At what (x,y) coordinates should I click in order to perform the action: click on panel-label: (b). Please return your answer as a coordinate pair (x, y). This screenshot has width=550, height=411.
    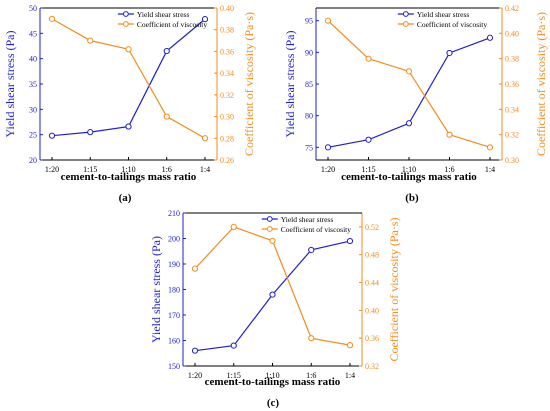
    Looking at the image, I should click on (412, 198).